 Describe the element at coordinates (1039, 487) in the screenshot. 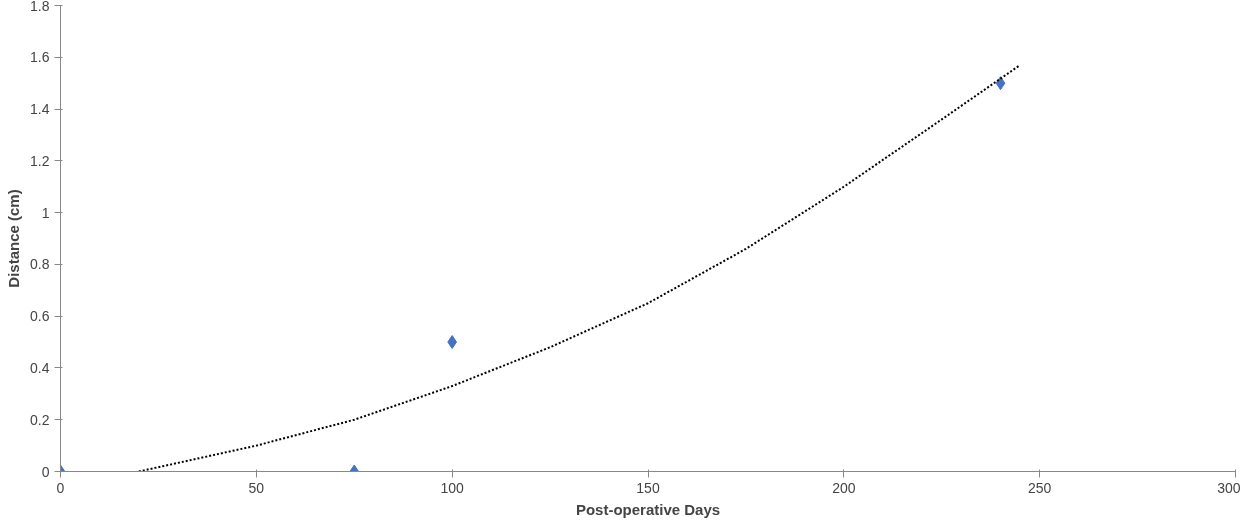

I see `x-tick-label: 250` at that location.